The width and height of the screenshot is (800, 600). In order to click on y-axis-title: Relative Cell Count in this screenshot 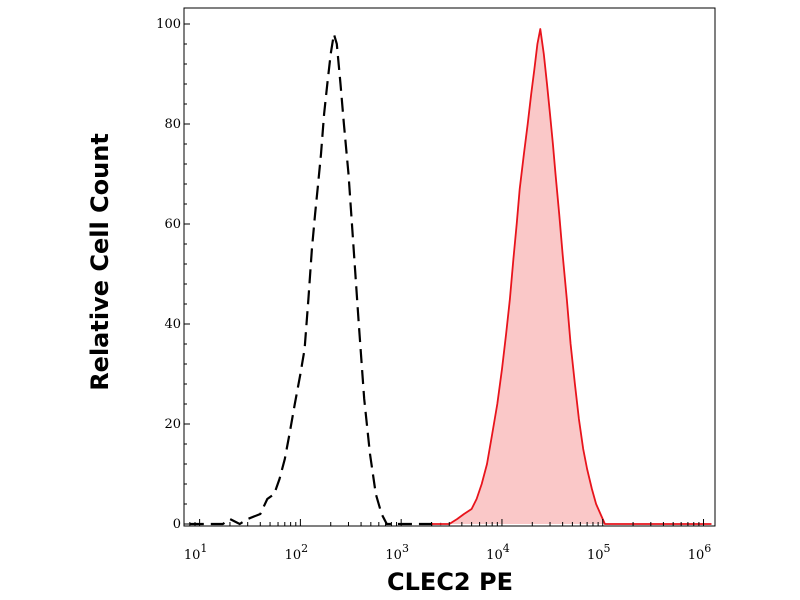, I will do `click(100, 262)`.